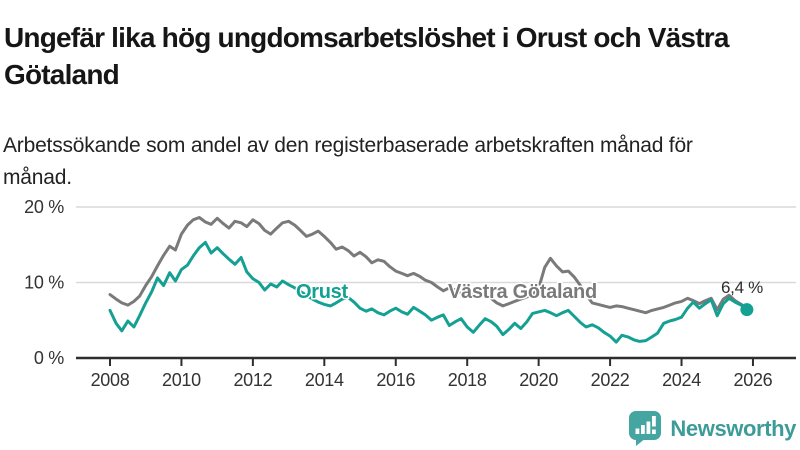  Describe the element at coordinates (538, 380) in the screenshot. I see `x-axis-tick-label: 2020` at that location.